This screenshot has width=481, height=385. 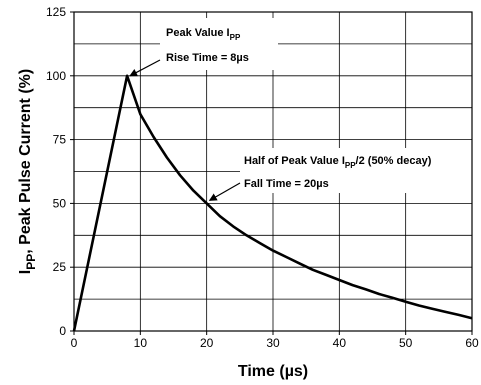 I want to click on y-tick-label: 0, so click(x=62, y=331).